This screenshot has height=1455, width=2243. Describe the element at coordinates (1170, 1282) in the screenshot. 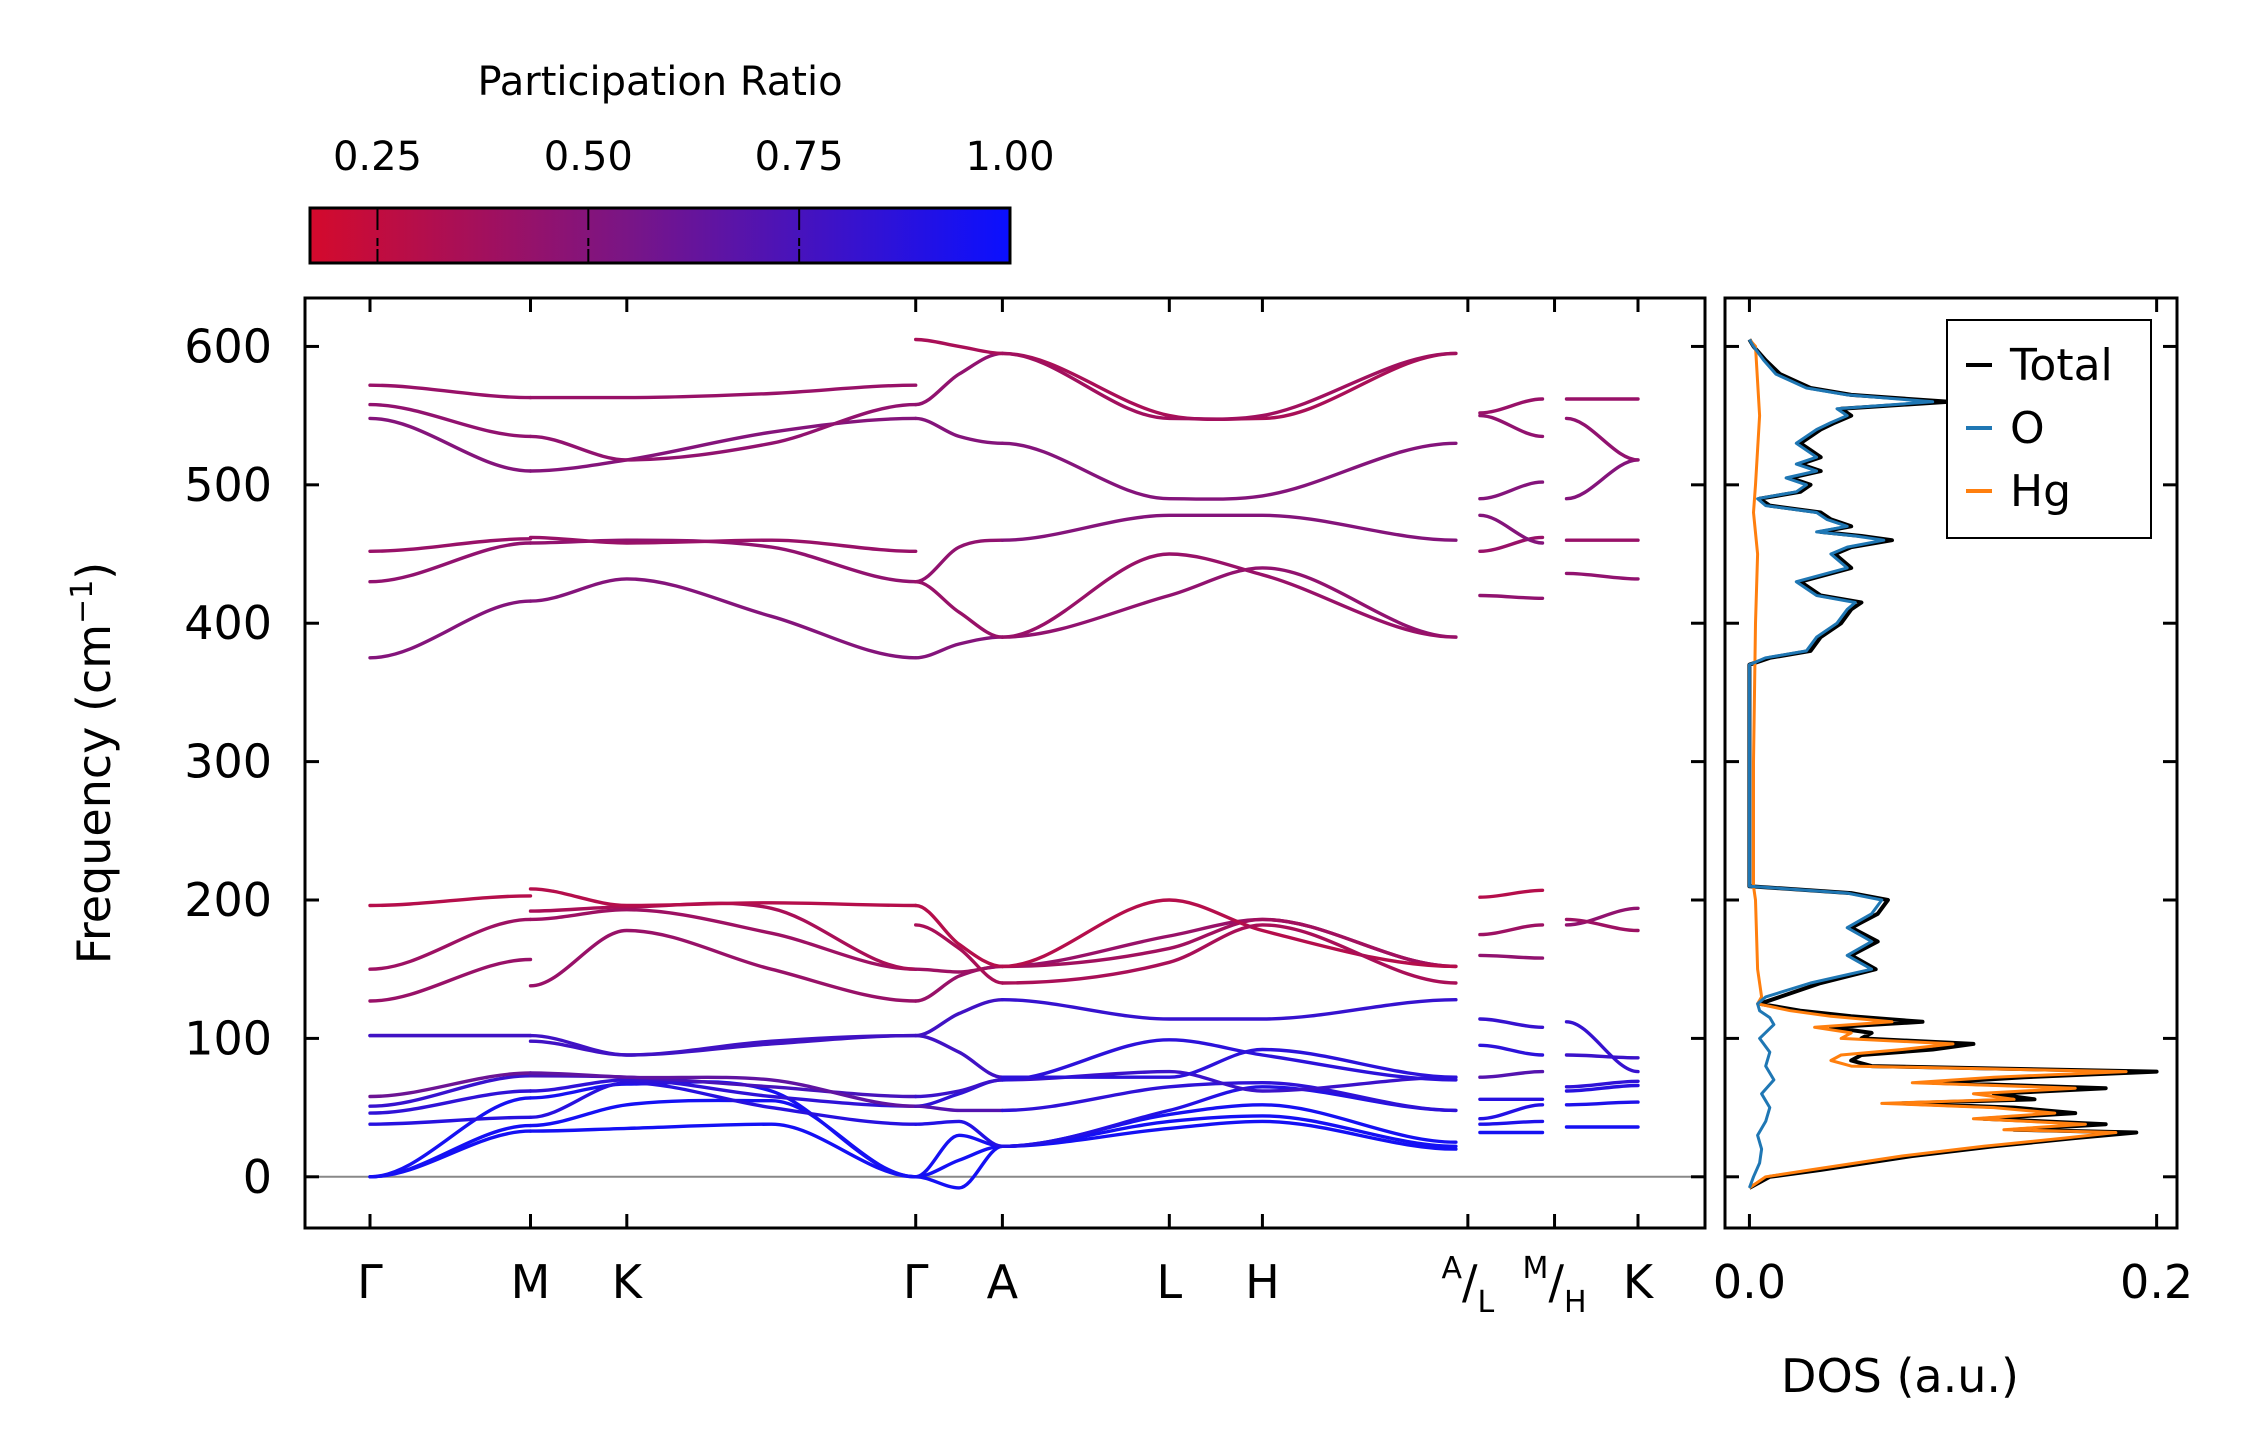

I see `kpoint-label: L` at that location.